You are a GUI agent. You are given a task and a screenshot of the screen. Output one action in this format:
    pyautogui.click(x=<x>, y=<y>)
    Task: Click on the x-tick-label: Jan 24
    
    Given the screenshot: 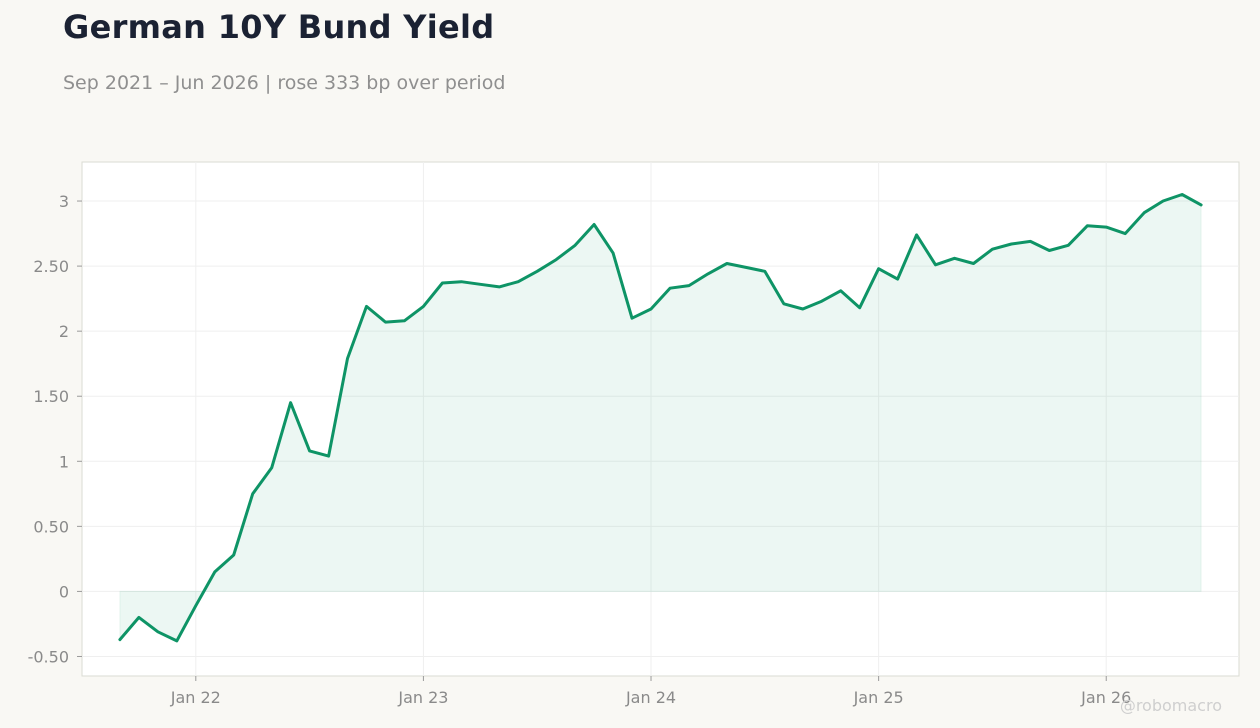 What is the action you would take?
    pyautogui.click(x=650, y=697)
    